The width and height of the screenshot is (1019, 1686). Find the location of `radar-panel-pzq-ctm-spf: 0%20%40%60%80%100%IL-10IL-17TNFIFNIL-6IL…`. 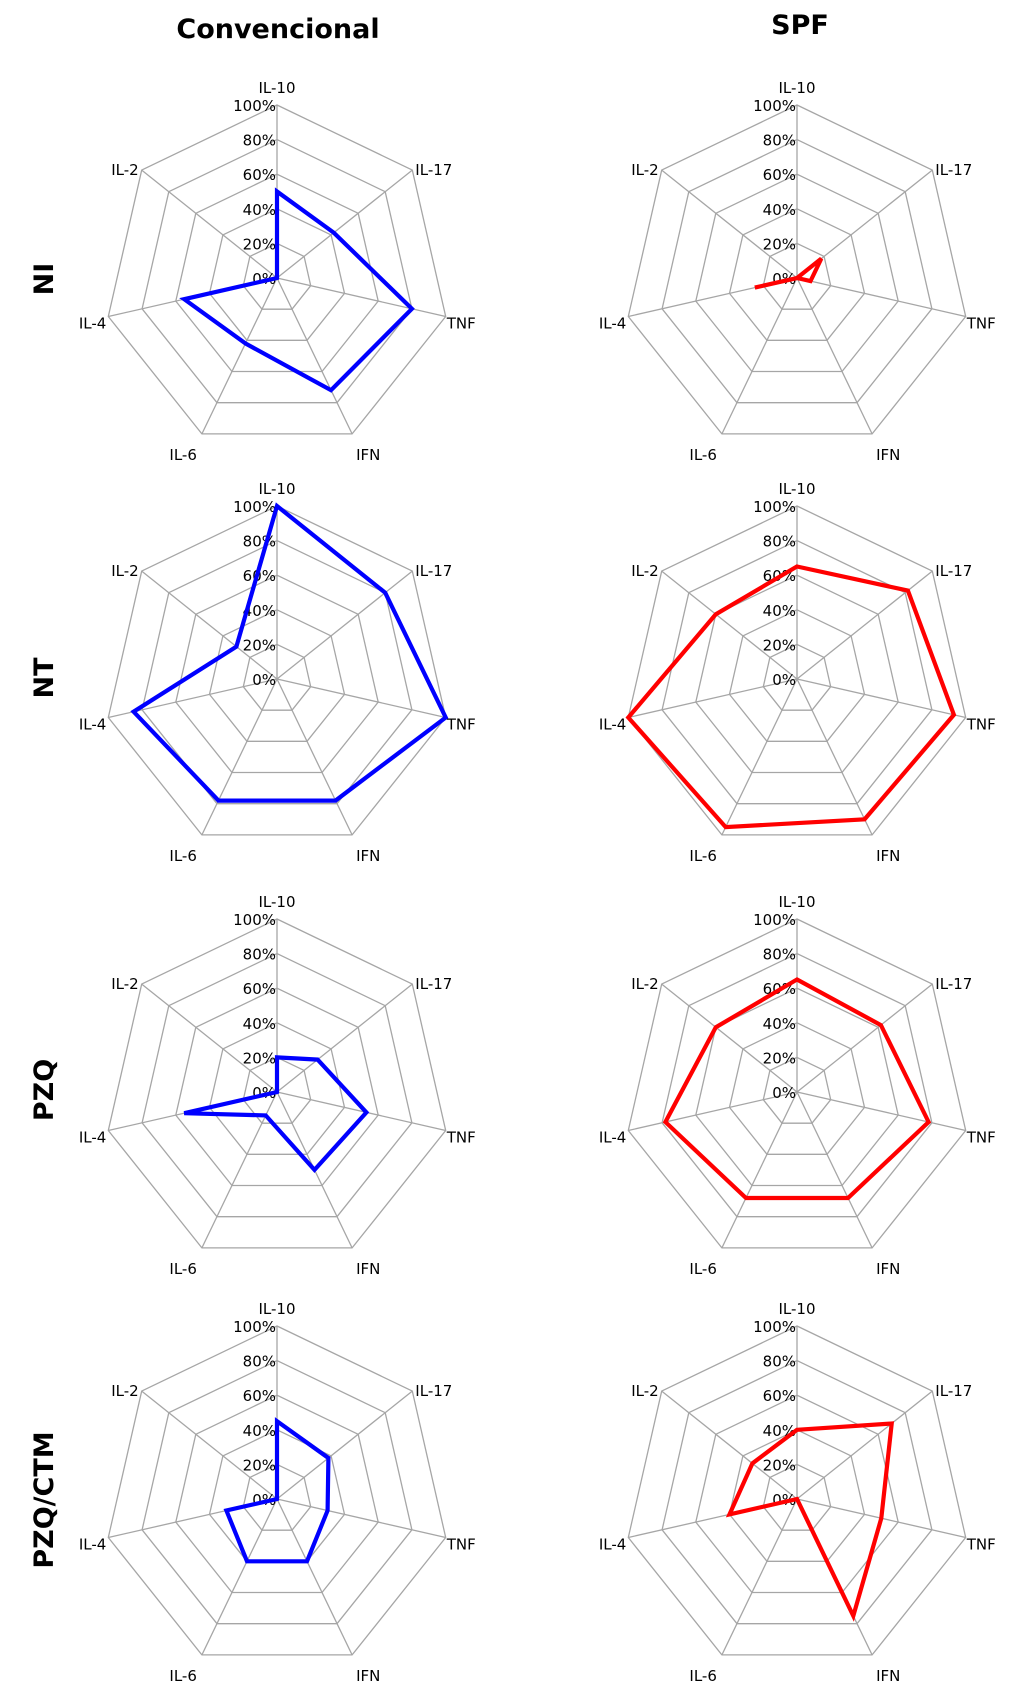

radar-panel-pzq-ctm-spf: 0%20%40%60%80%100%IL-10IL-17TNFIFNIL-6IL… is located at coordinates (797, 1492).